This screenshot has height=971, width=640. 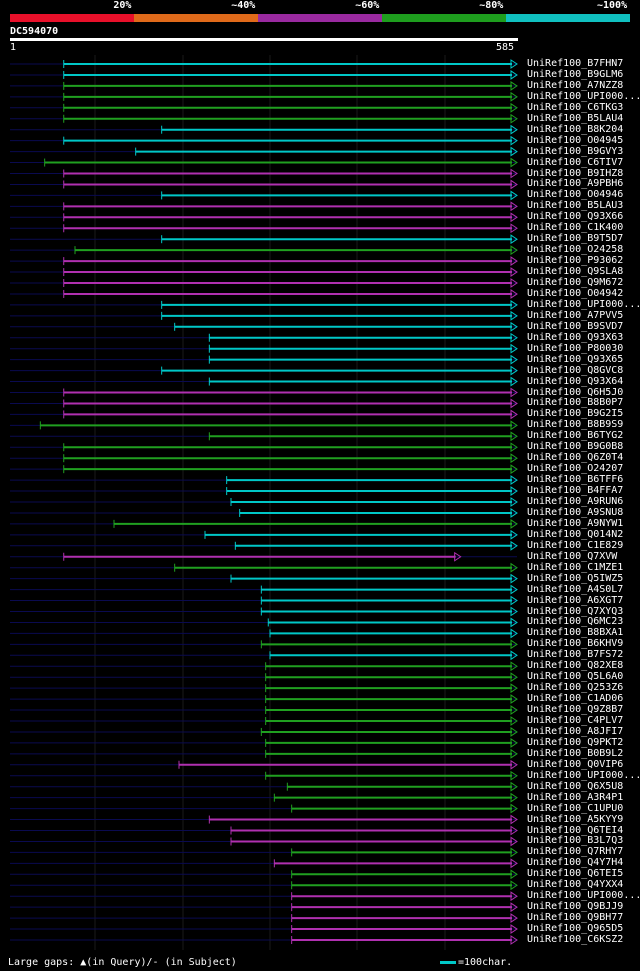 I want to click on hit-label: UniRef100_B6KHV9, so click(x=575, y=644).